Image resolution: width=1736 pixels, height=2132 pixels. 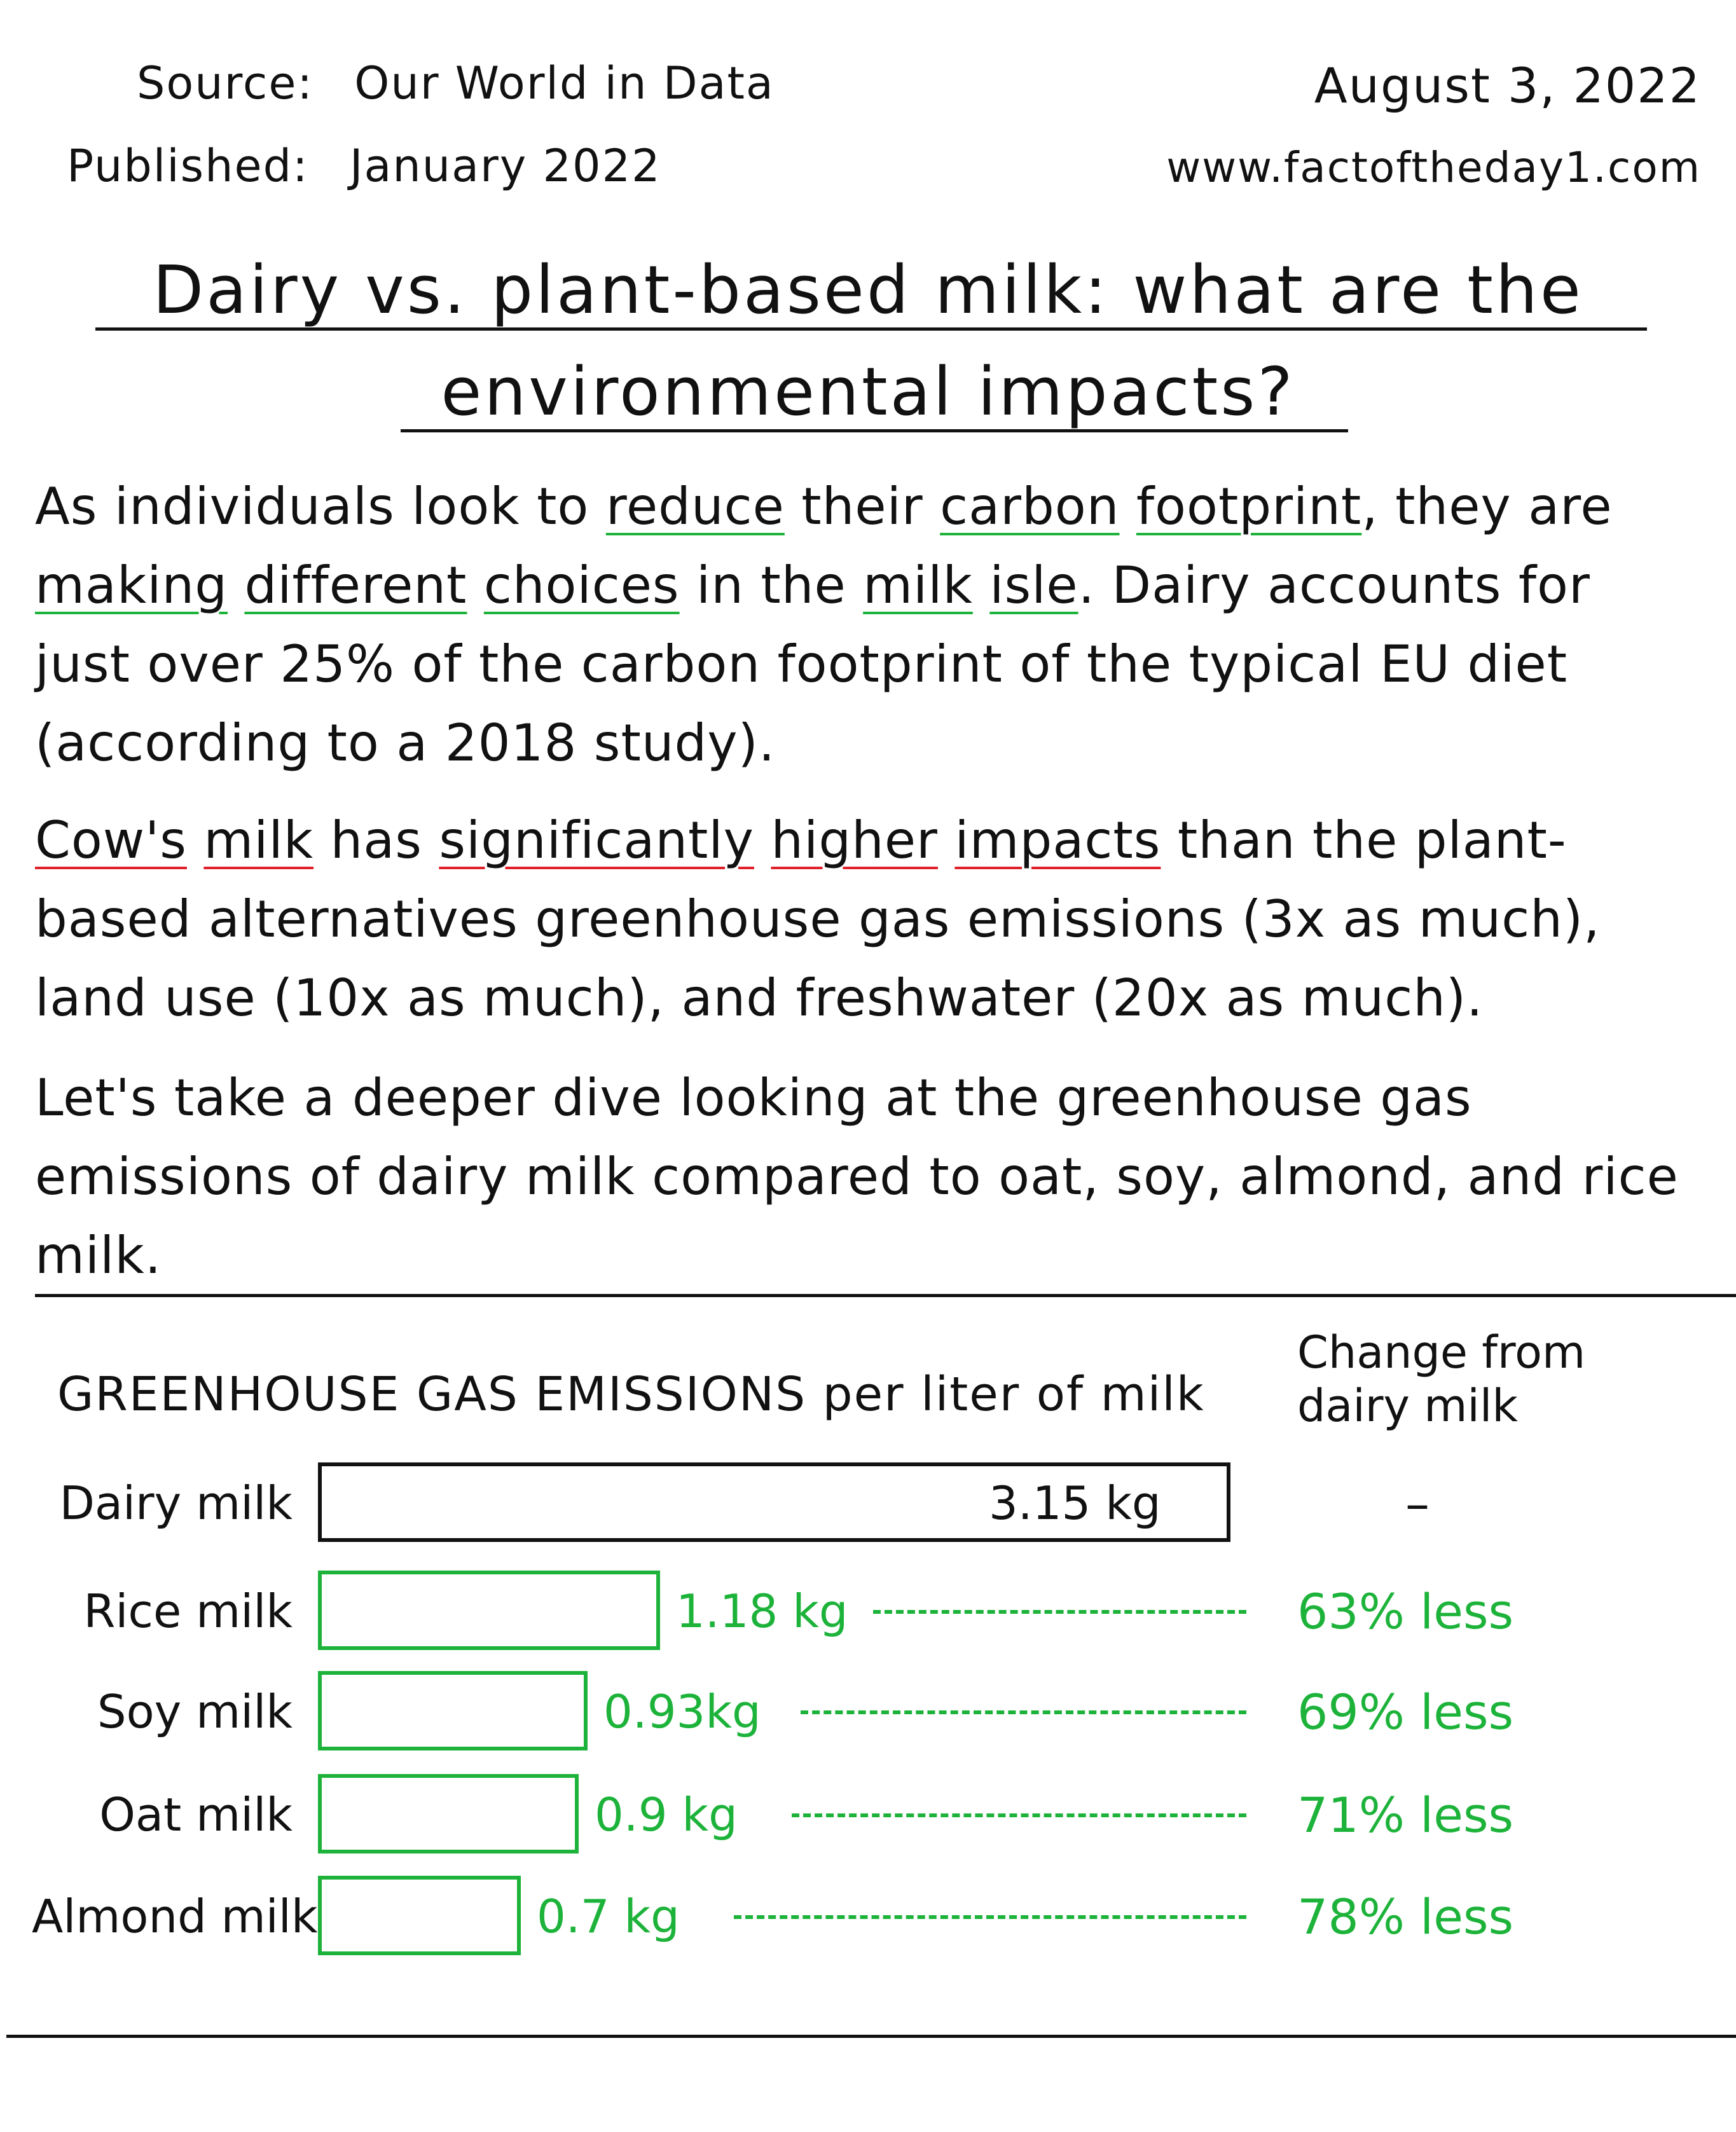 What do you see at coordinates (1033, 585) in the screenshot?
I see `underlined-word: isle` at bounding box center [1033, 585].